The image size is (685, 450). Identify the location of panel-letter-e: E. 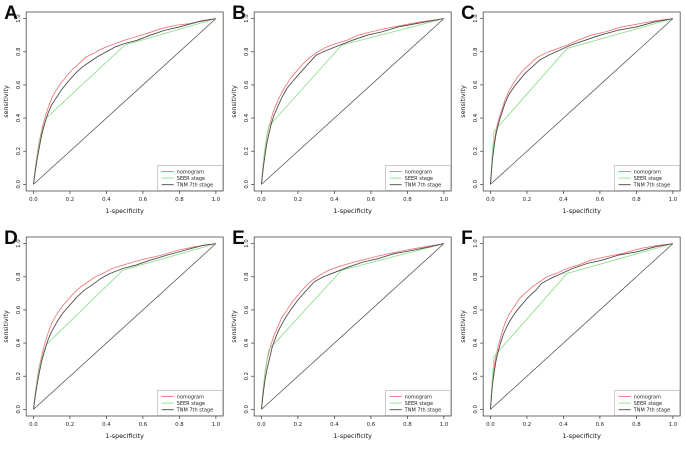
(238, 238).